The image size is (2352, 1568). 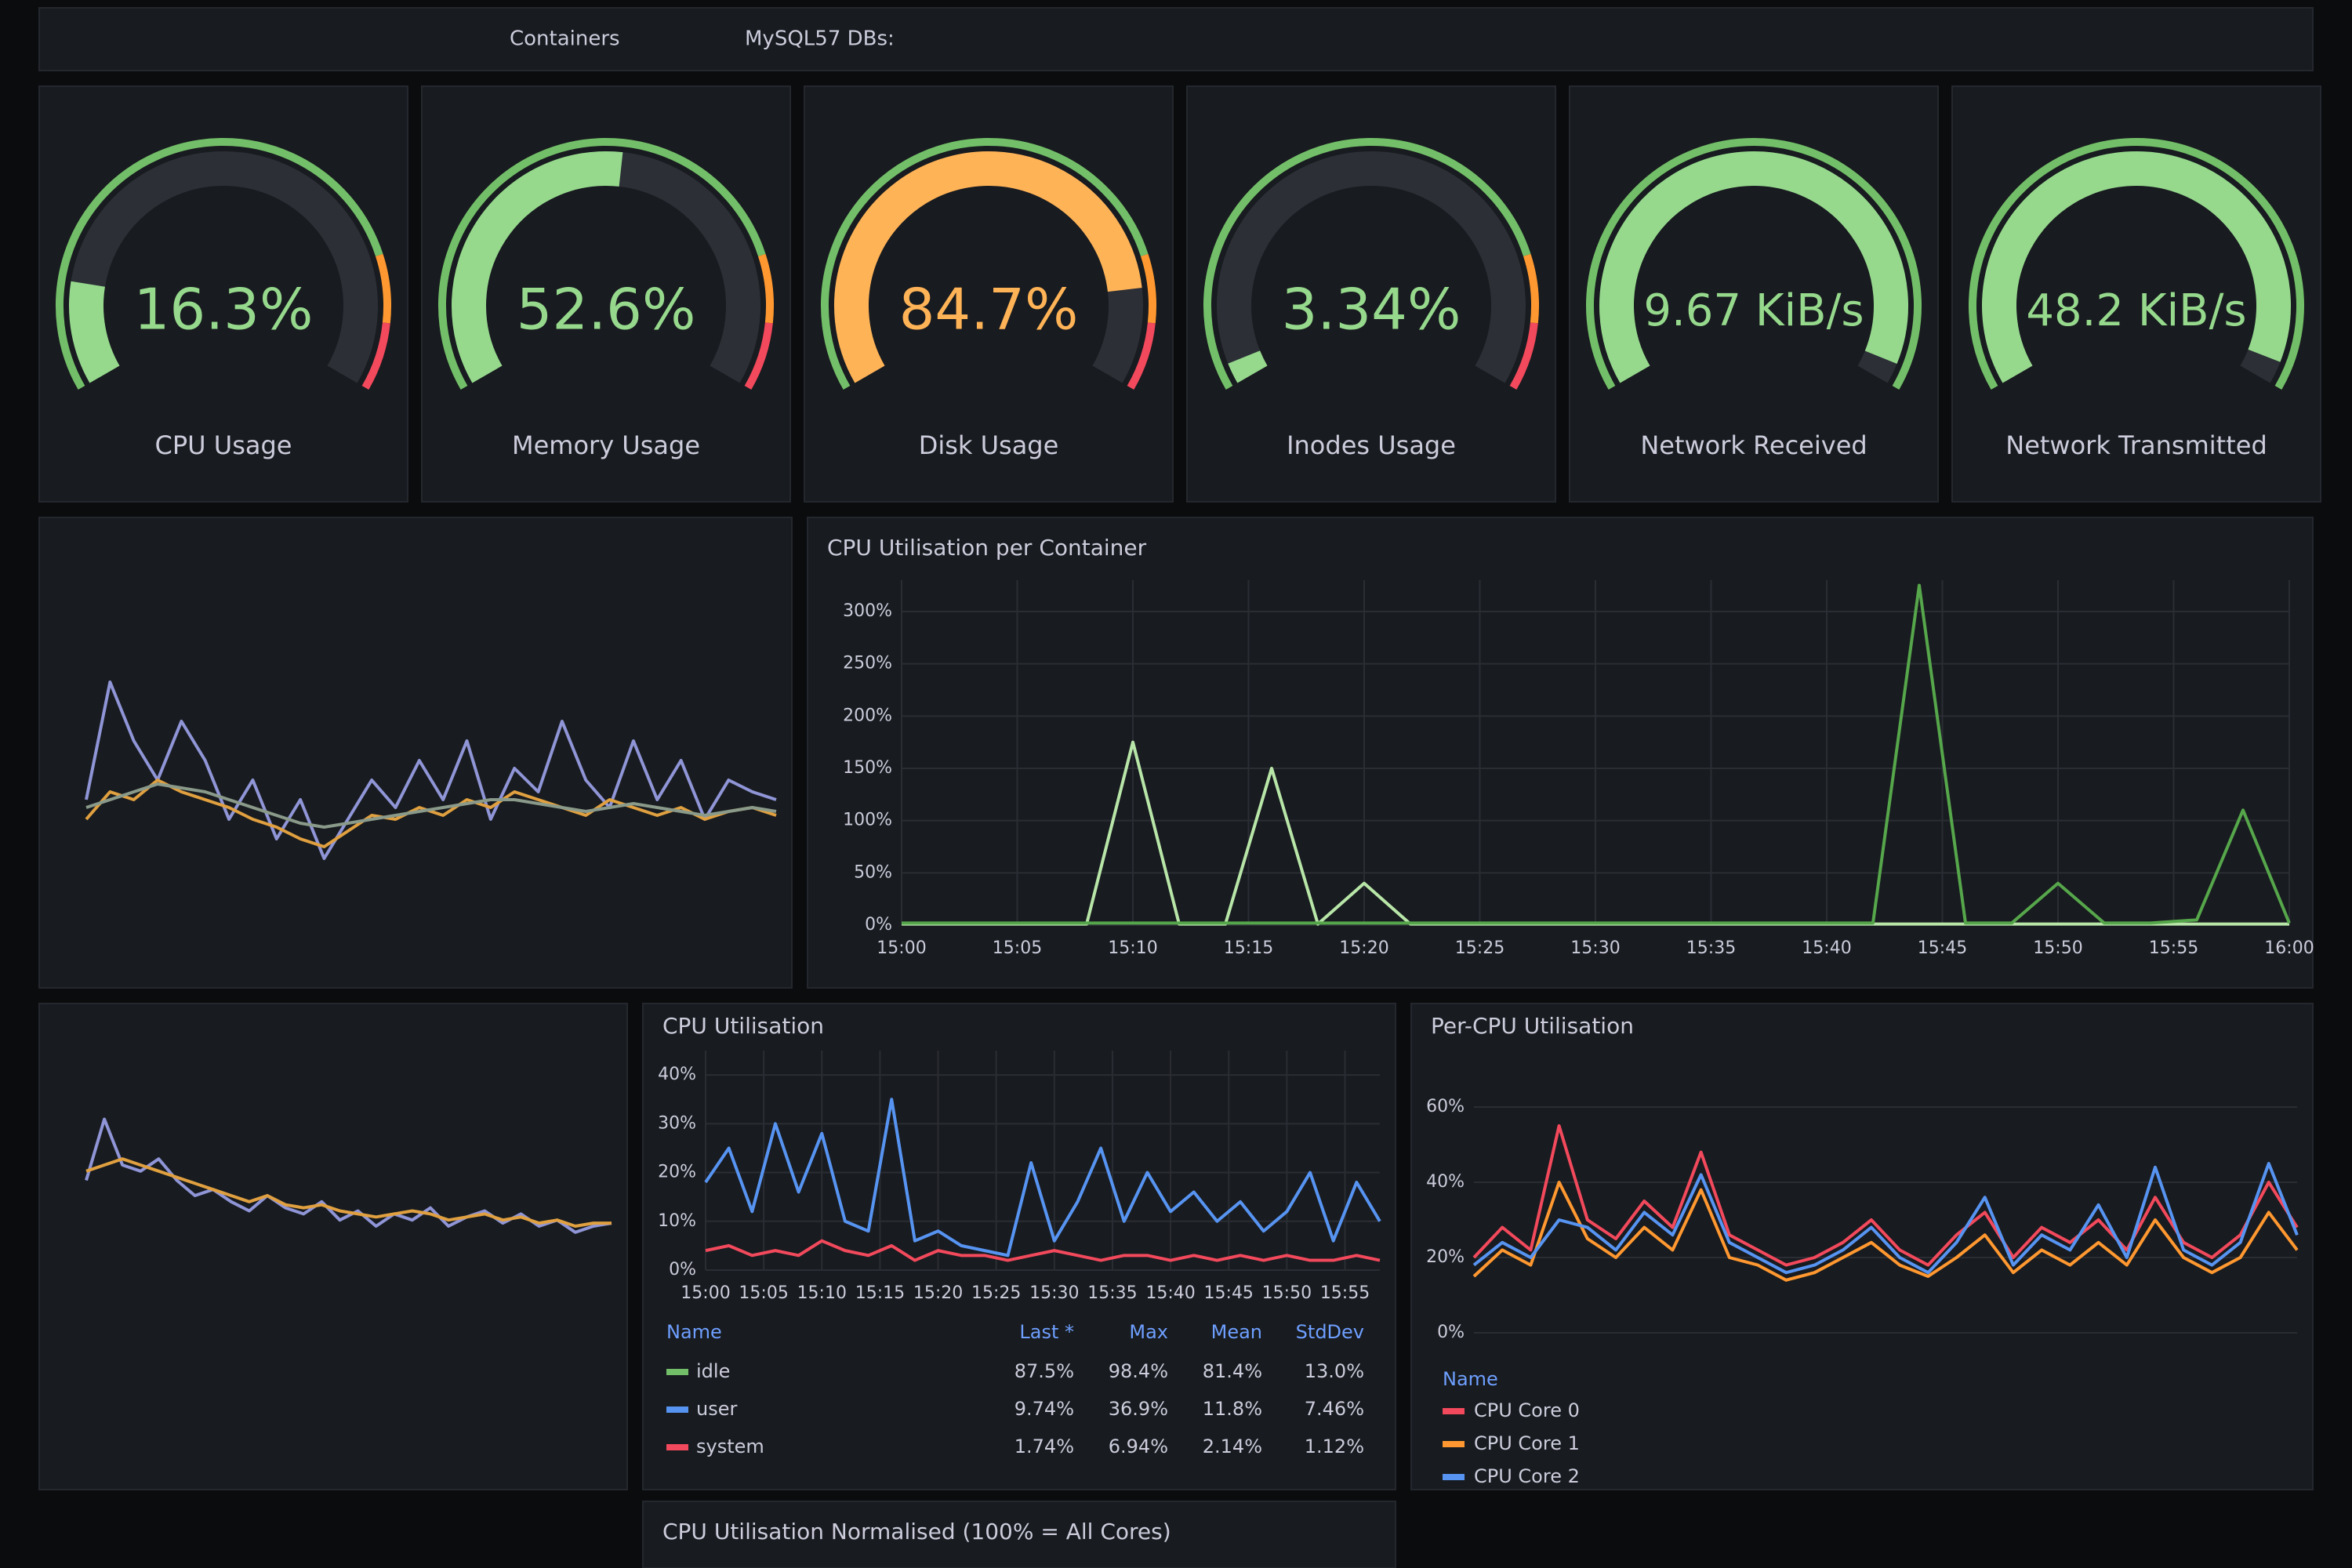 What do you see at coordinates (1445, 1106) in the screenshot?
I see `y-tick-label: 60%` at bounding box center [1445, 1106].